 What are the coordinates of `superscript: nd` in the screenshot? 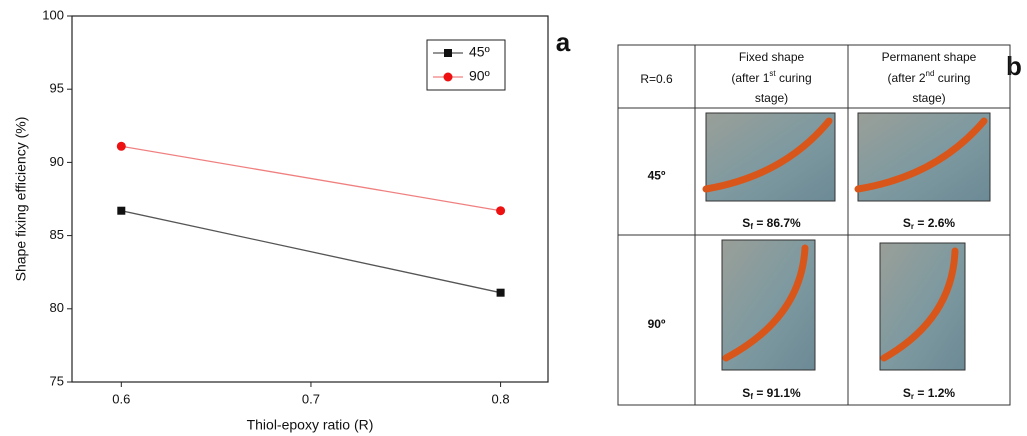 It's located at (930, 73).